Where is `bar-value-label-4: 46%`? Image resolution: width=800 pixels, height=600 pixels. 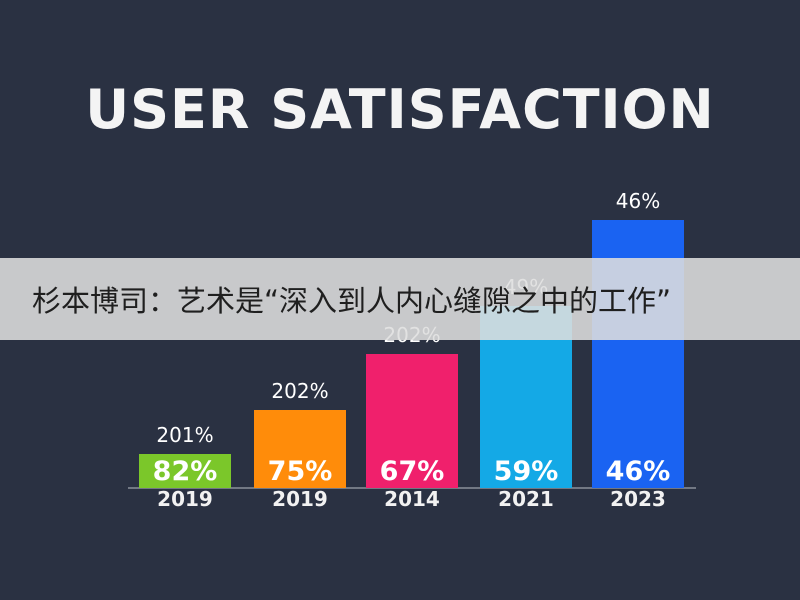 bar-value-label-4: 46% is located at coordinates (638, 471).